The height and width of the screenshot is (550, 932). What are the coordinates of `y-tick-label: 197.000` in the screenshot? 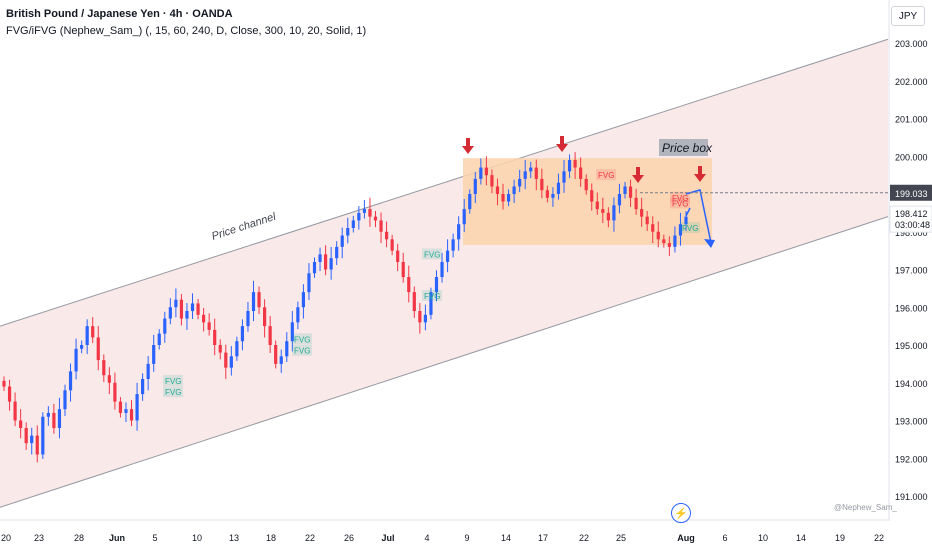 It's located at (911, 271).